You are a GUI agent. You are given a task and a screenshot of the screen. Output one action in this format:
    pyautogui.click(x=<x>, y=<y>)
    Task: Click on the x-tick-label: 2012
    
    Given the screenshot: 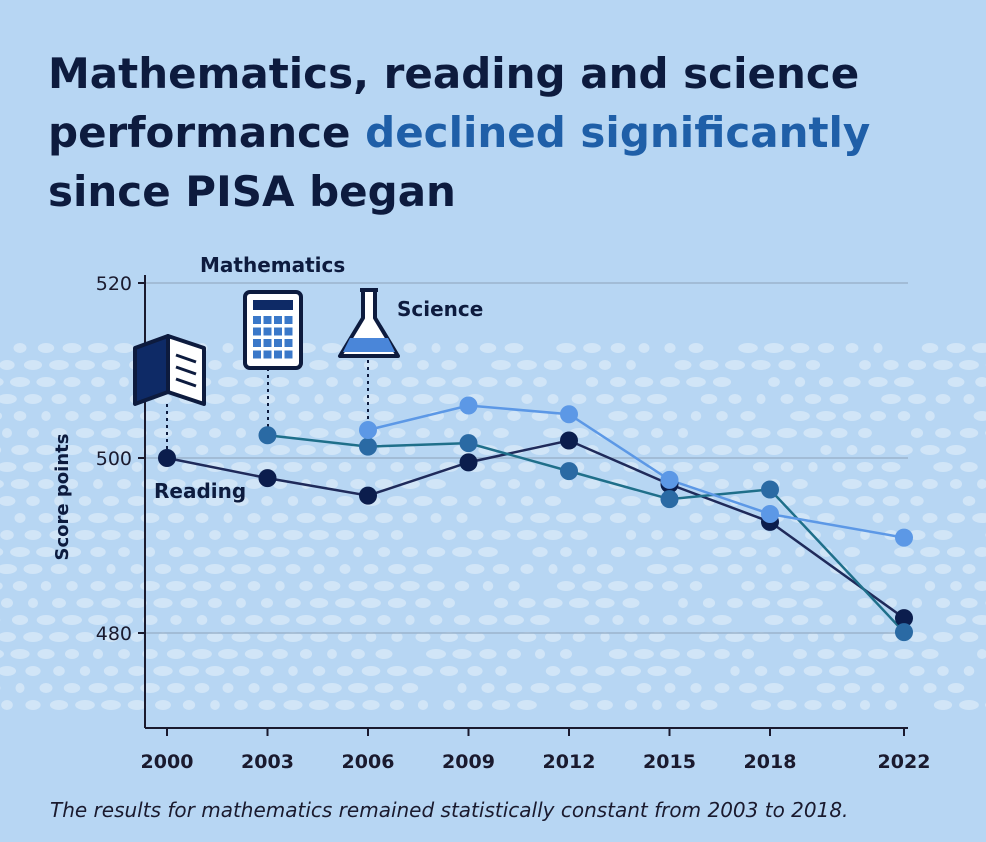 What is the action you would take?
    pyautogui.click(x=569, y=762)
    